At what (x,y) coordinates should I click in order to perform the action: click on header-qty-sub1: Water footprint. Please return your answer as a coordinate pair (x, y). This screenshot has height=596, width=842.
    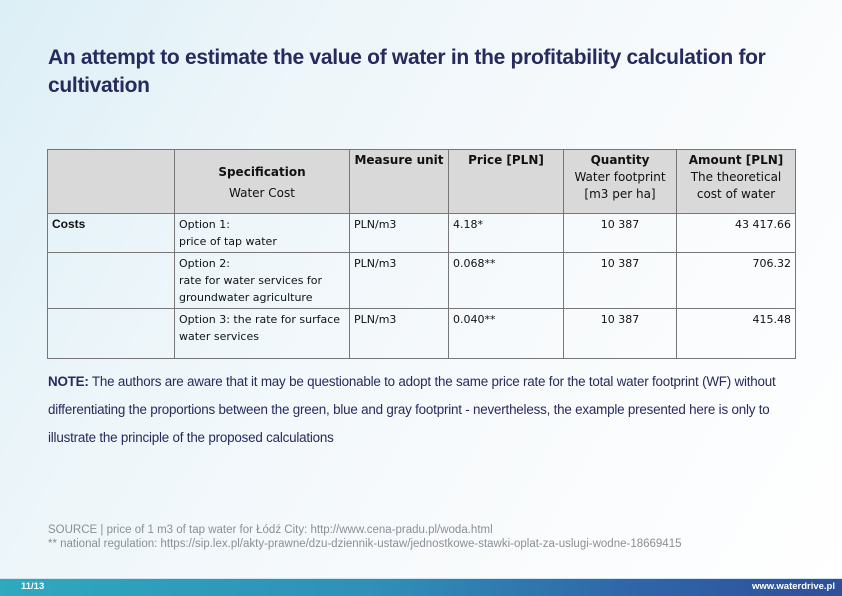
    Looking at the image, I should click on (620, 177).